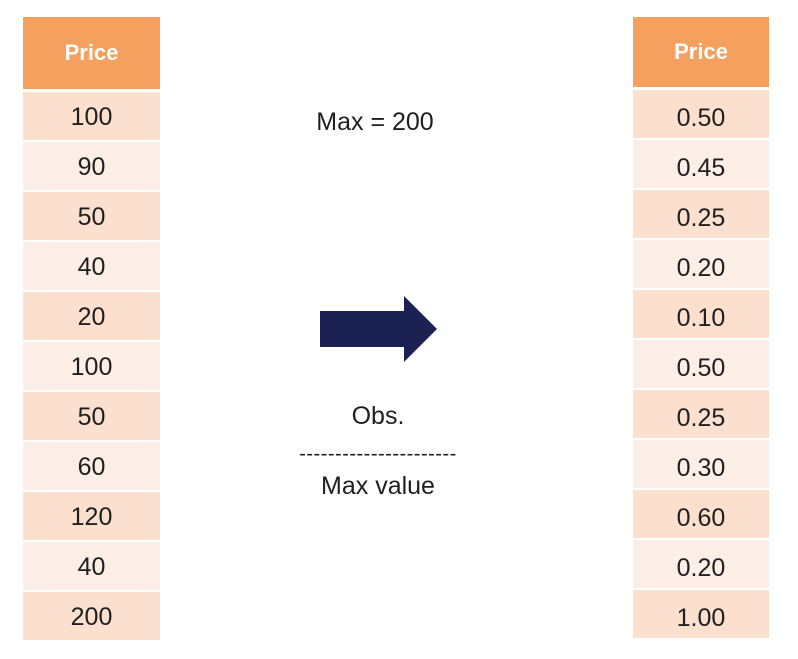 The width and height of the screenshot is (798, 659). I want to click on normalized-price-cell: 0.60, so click(701, 515).